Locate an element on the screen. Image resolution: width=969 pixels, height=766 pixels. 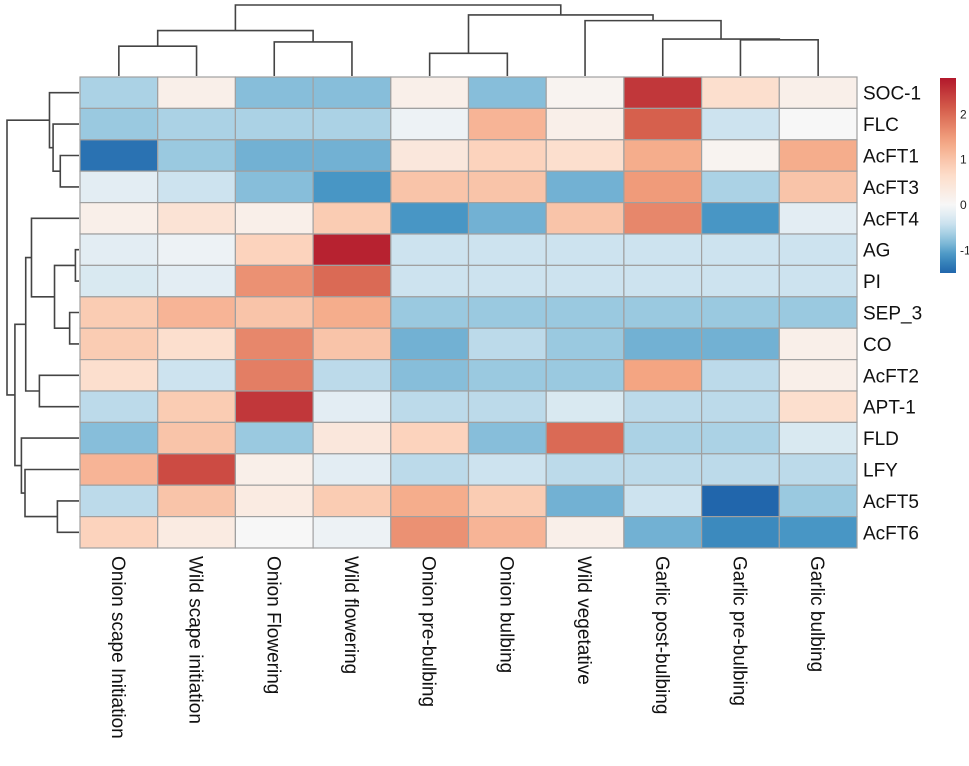
column-label: Wild vegetative is located at coordinates (583, 620).